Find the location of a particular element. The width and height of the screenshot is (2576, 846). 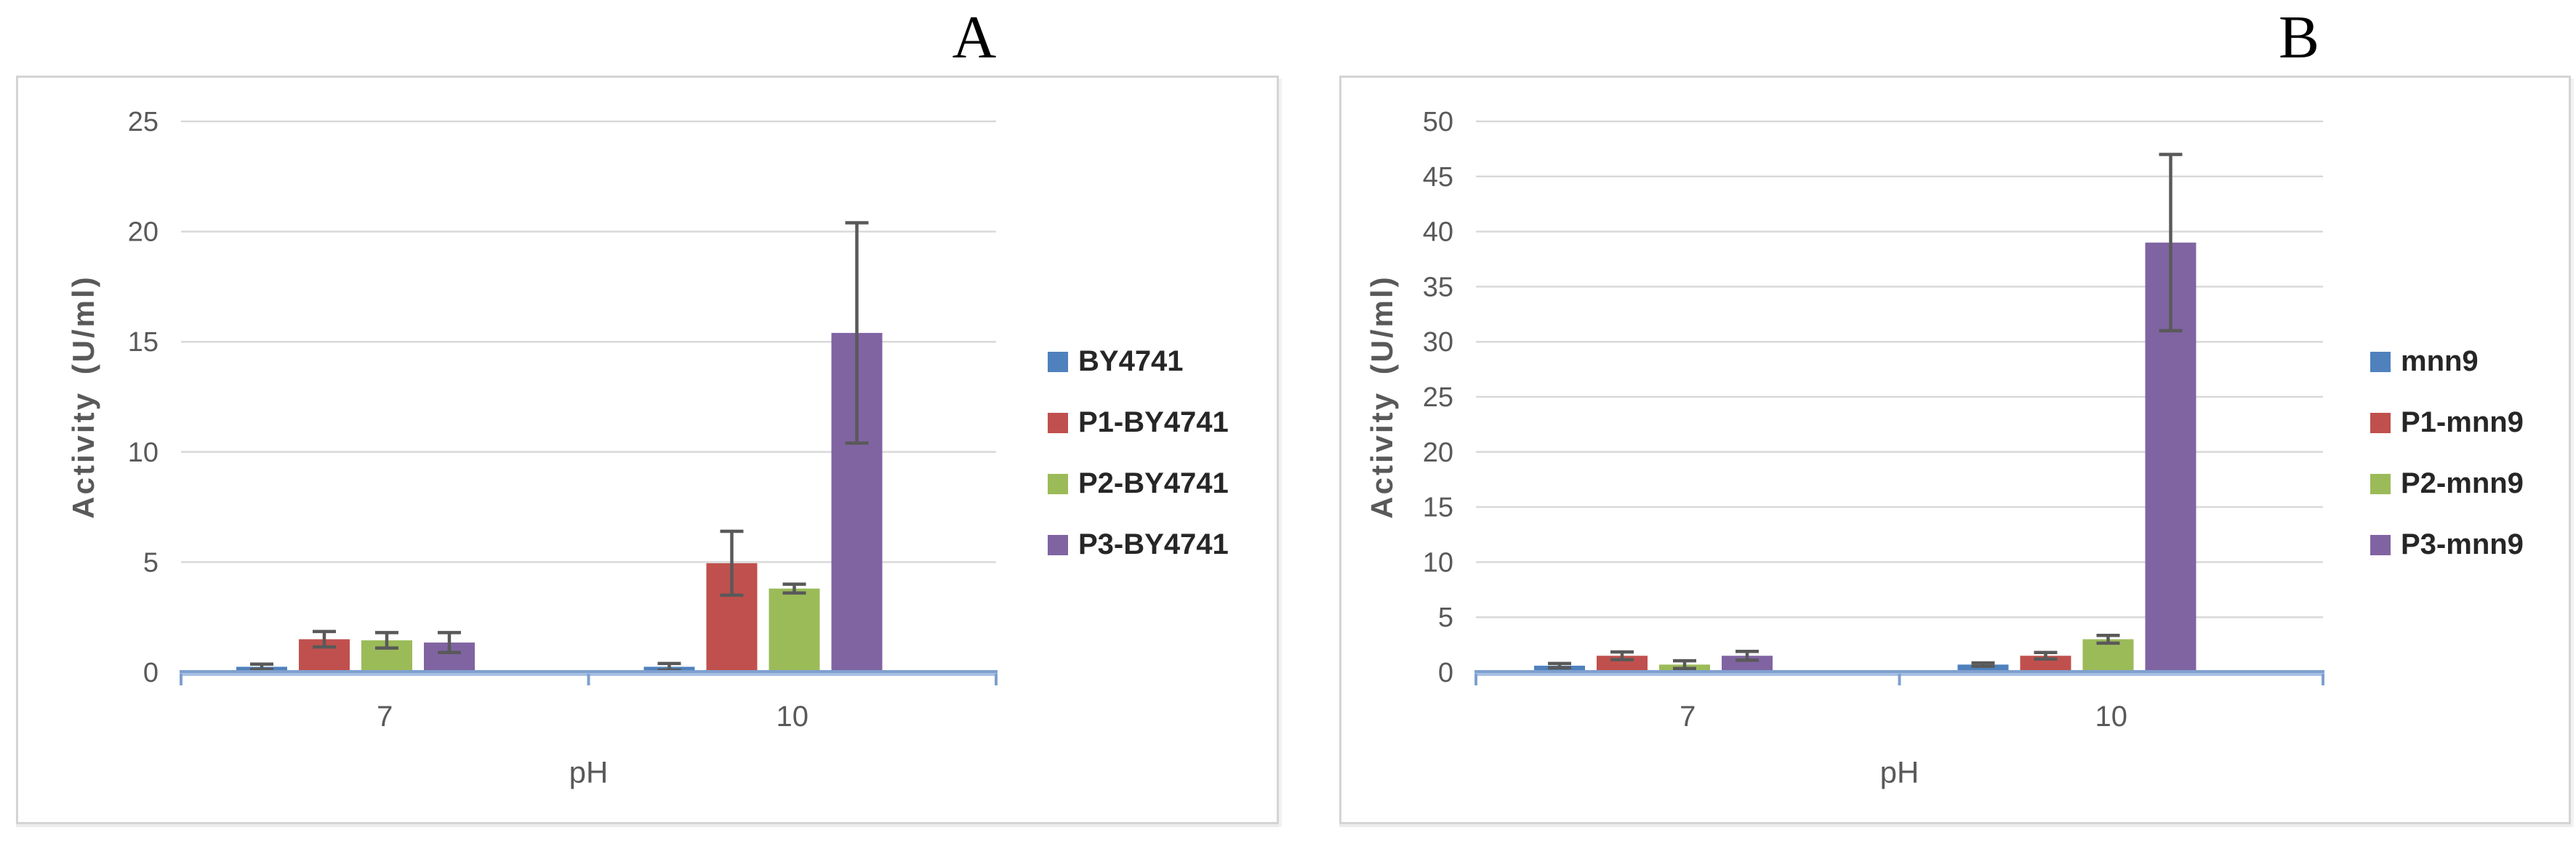

bar-P2-mnn9-pH10 is located at coordinates (2108, 655).